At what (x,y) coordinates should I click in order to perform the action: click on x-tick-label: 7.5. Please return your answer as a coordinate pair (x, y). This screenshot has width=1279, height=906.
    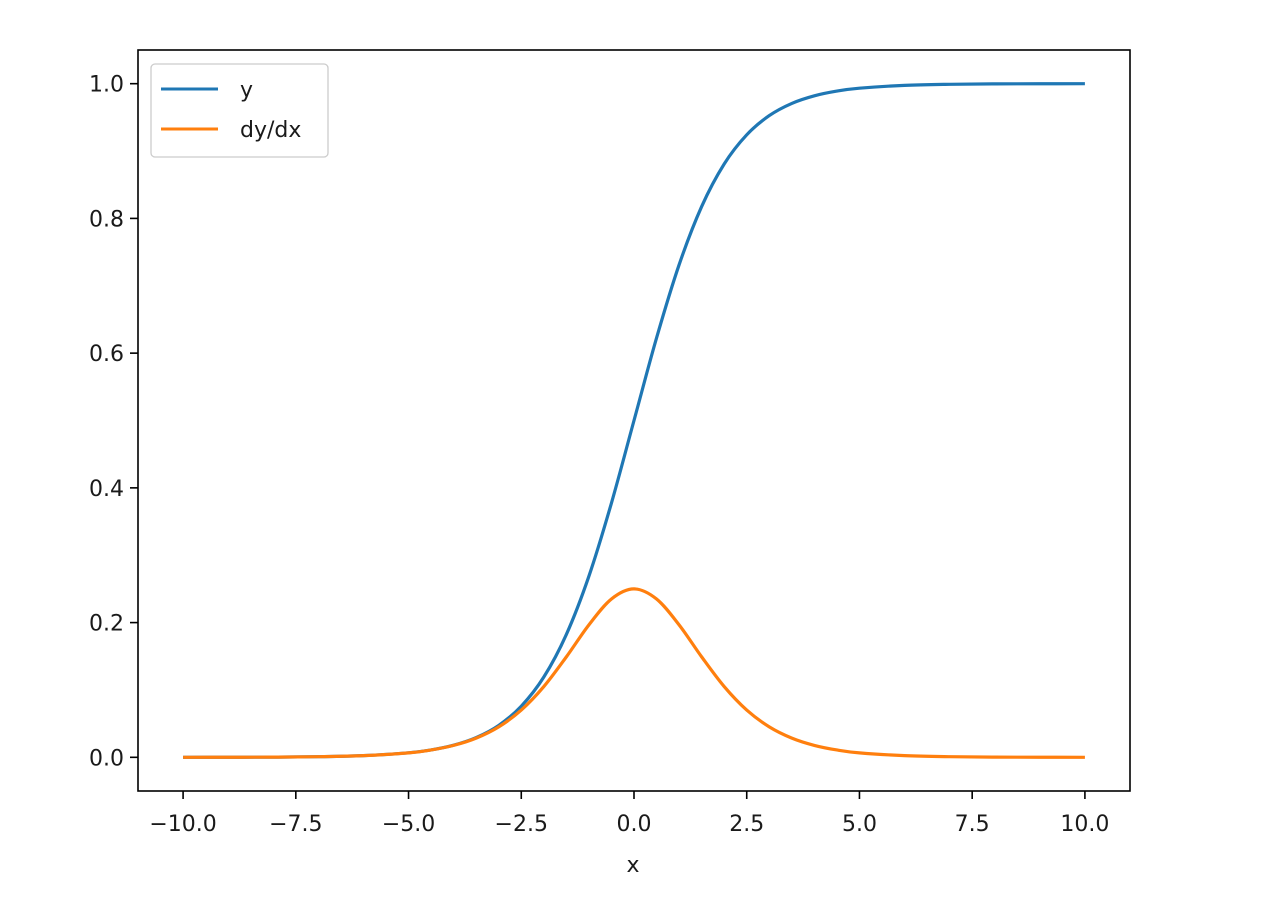
    Looking at the image, I should click on (972, 824).